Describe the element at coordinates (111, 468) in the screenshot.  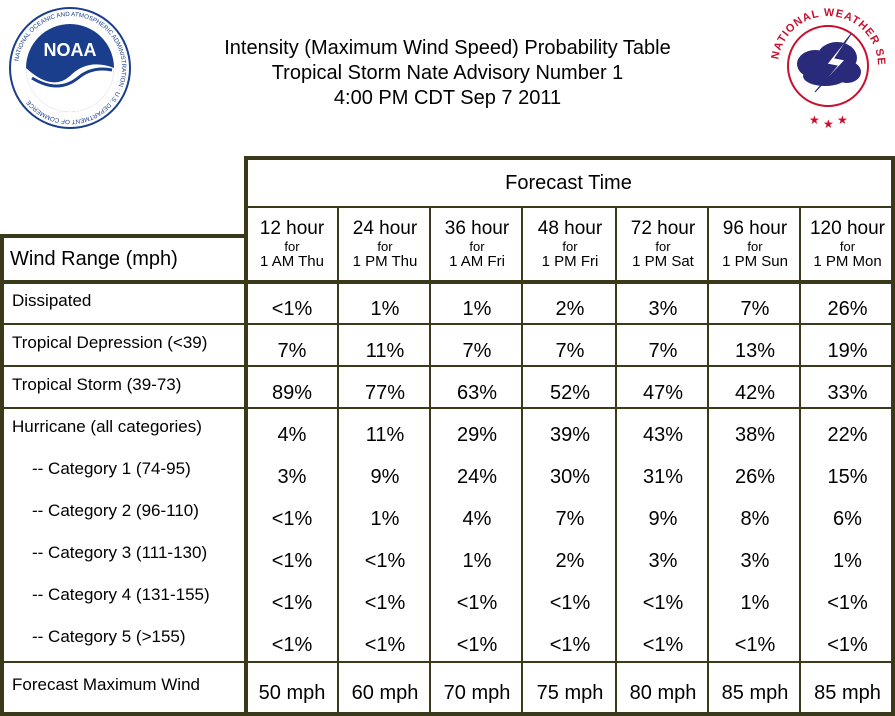
I see `category-row-label: -- Category 1 (74-95)` at that location.